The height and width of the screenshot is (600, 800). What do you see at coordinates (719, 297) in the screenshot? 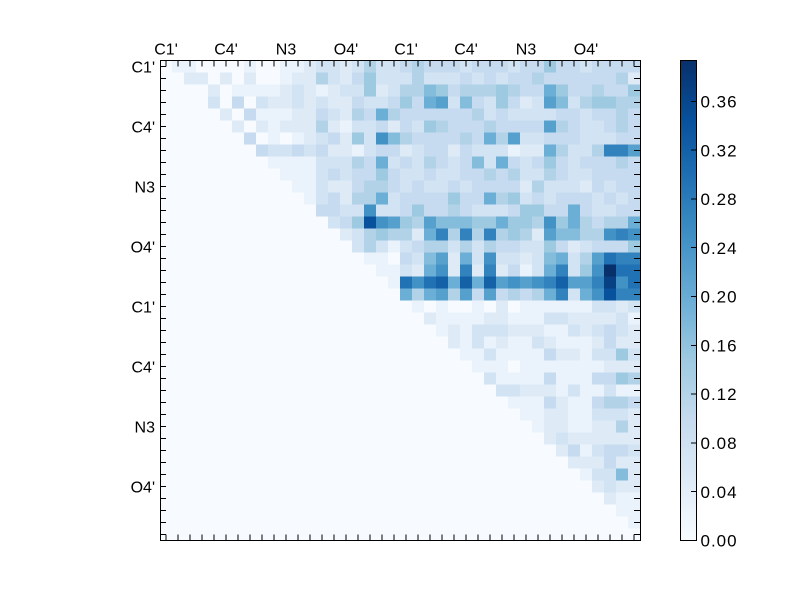
I see `svg-text: 0.20` at bounding box center [719, 297].